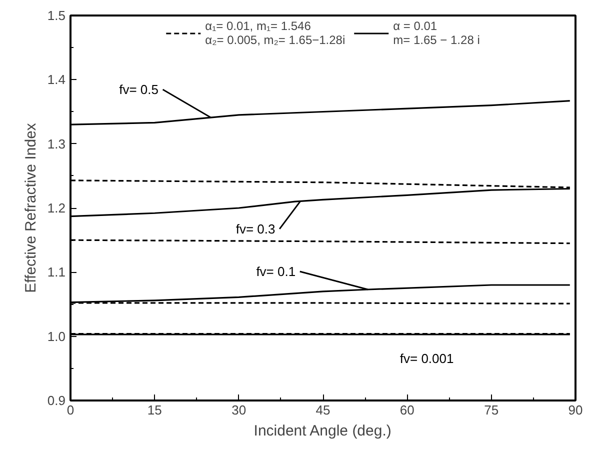 The image size is (610, 467). What do you see at coordinates (491, 410) in the screenshot?
I see `x-tick-label: 75` at bounding box center [491, 410].